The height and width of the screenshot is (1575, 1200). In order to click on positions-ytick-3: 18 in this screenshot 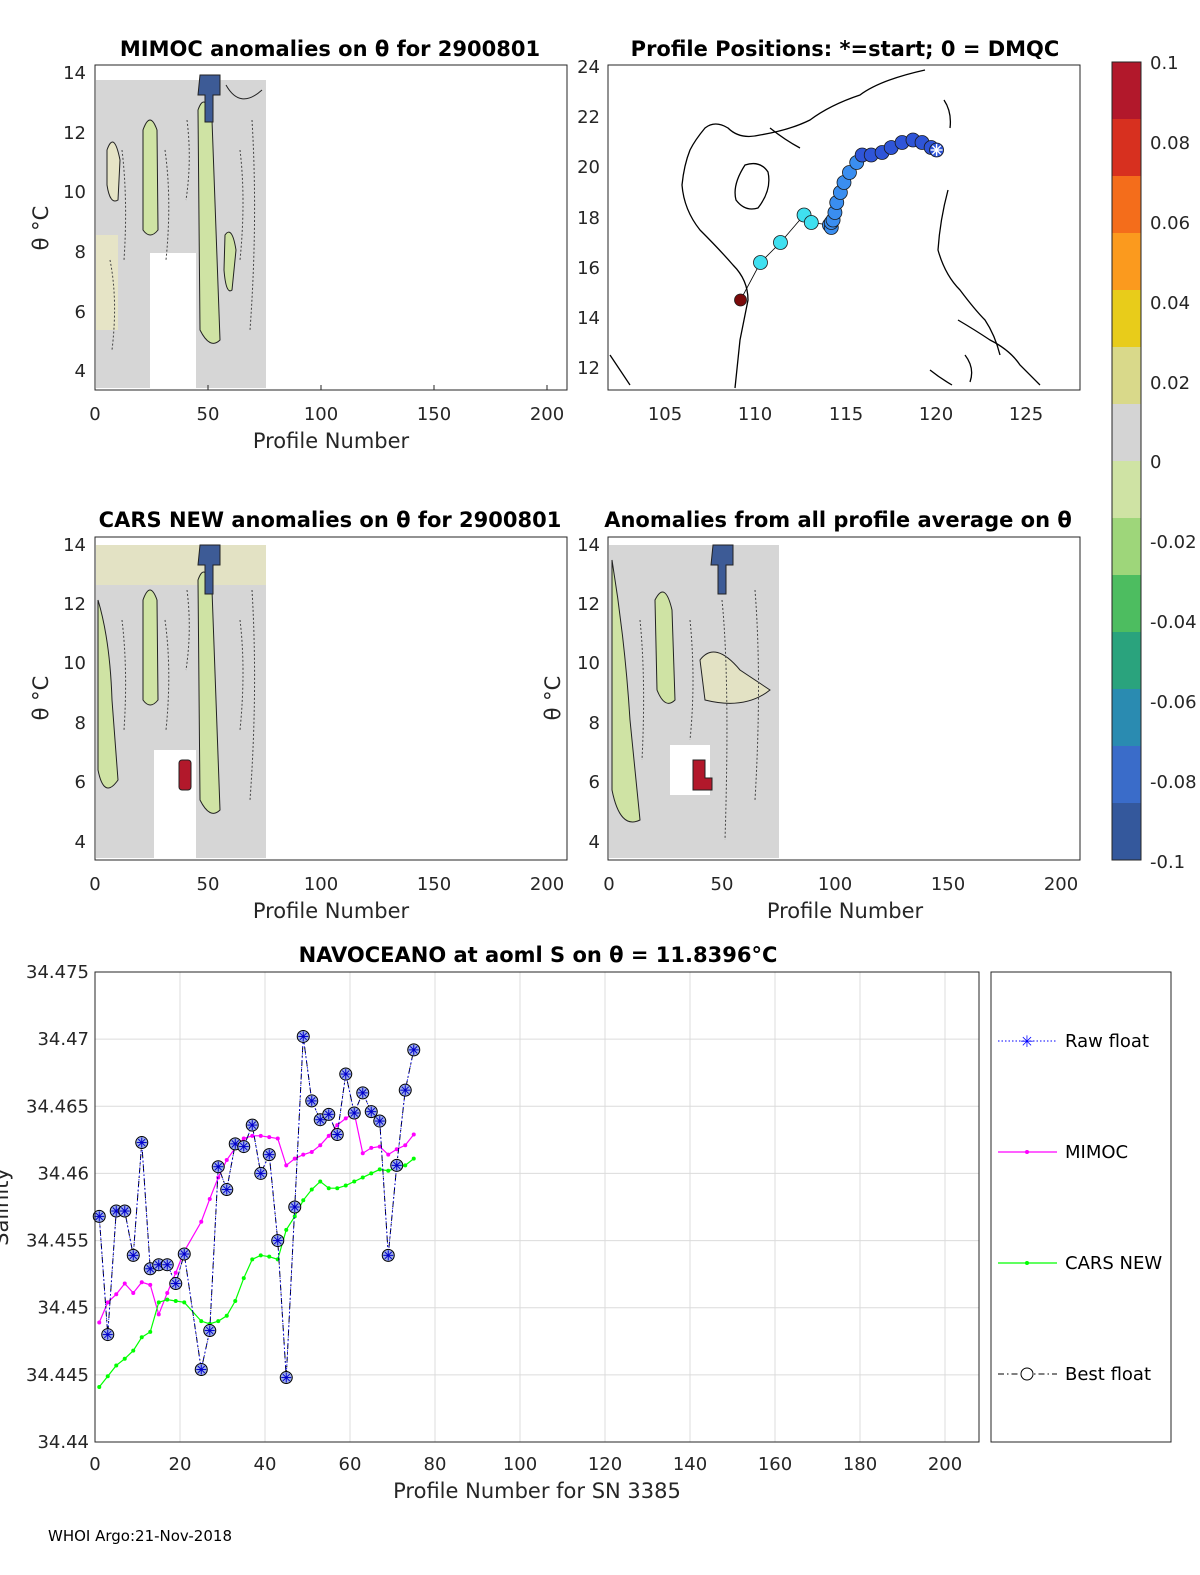, I will do `click(588, 218)`.